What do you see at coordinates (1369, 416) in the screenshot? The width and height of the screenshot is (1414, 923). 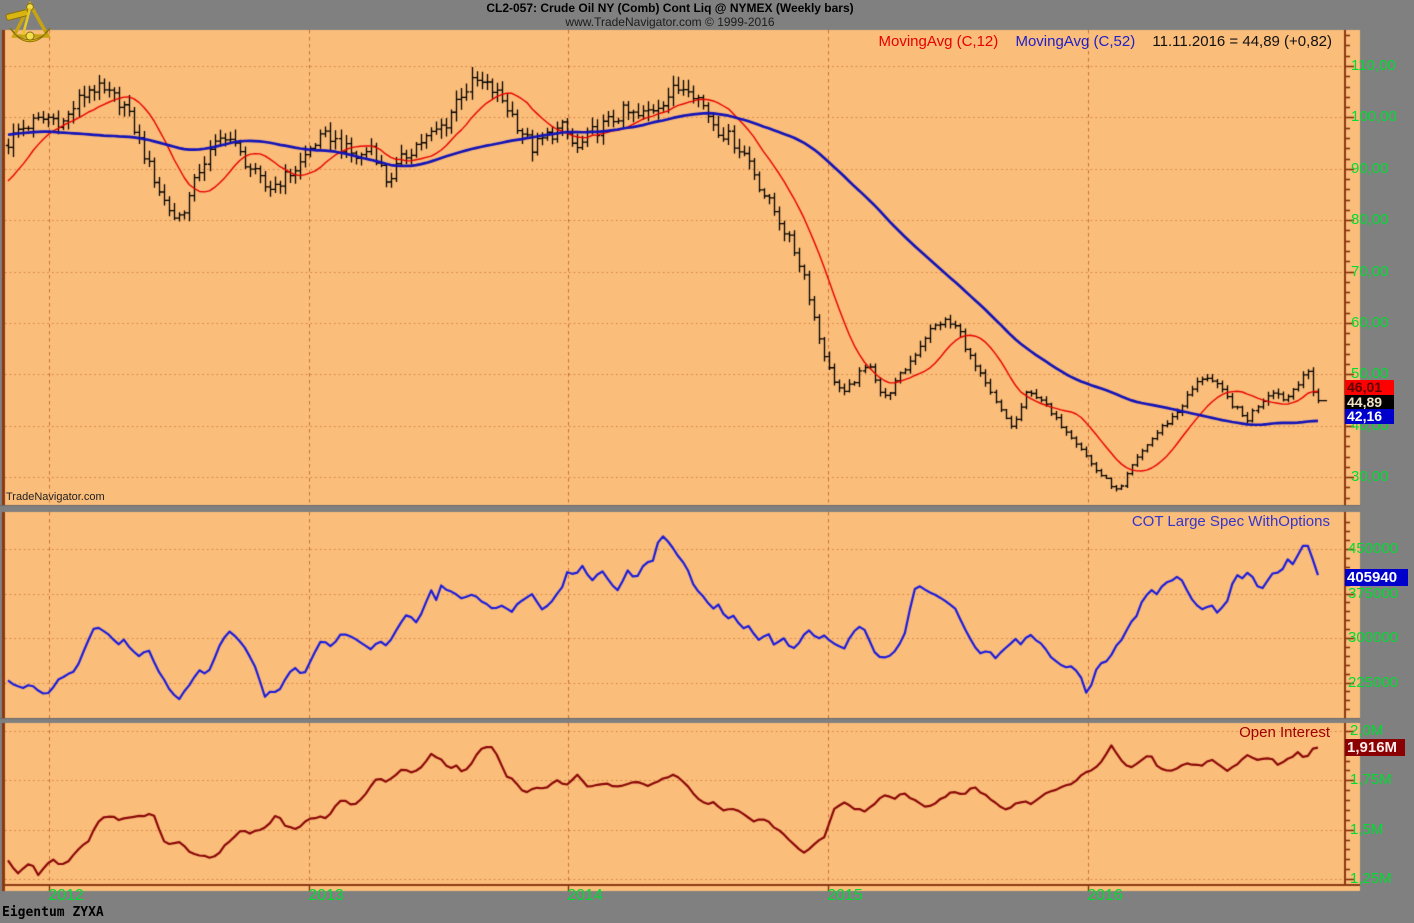 I see `price-badge-ma52: 42,16` at bounding box center [1369, 416].